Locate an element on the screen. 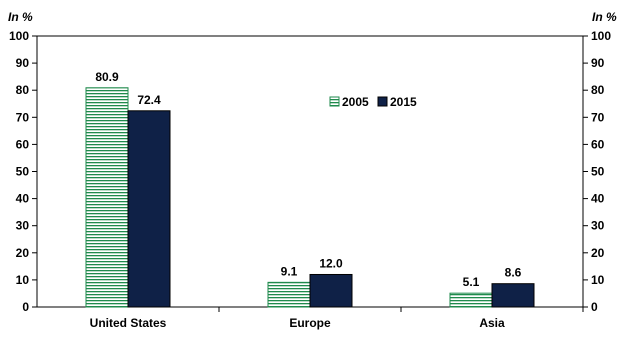 The image size is (621, 338). left-y-tick-label: 10 is located at coordinates (23, 280).